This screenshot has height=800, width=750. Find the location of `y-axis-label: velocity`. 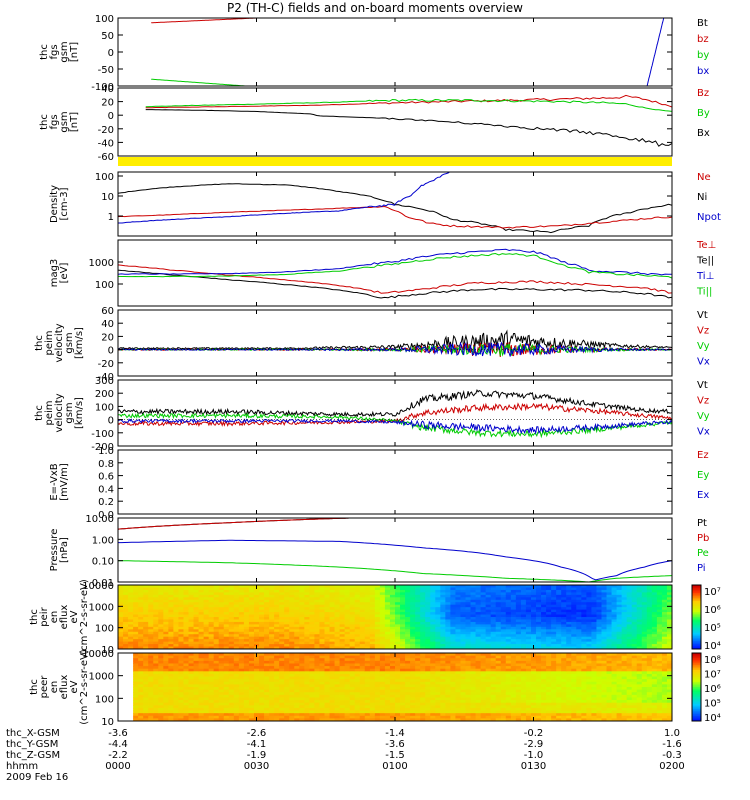

y-axis-label: velocity is located at coordinates (59, 412).